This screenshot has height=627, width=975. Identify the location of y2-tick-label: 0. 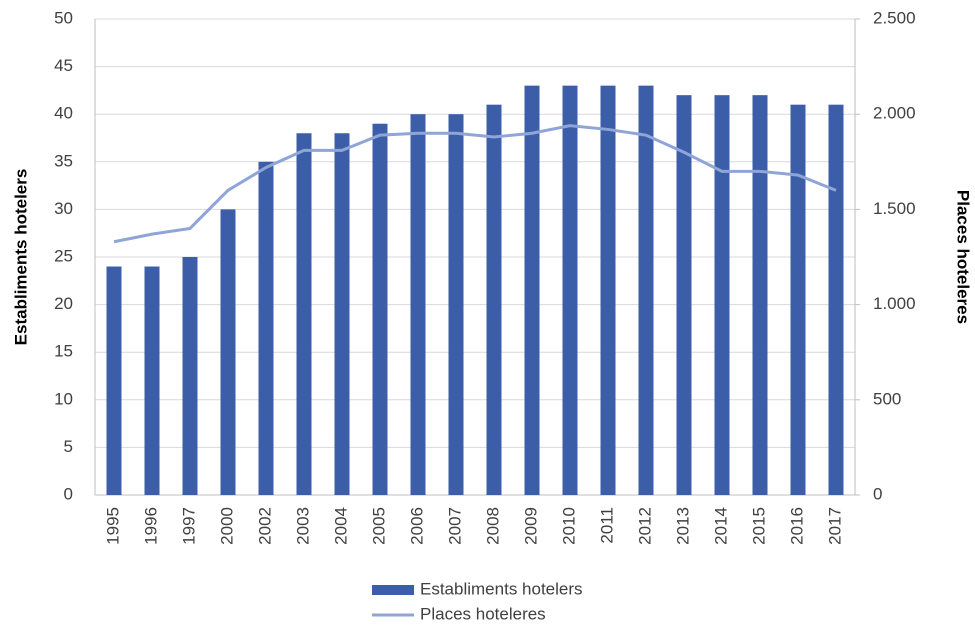
(877, 493).